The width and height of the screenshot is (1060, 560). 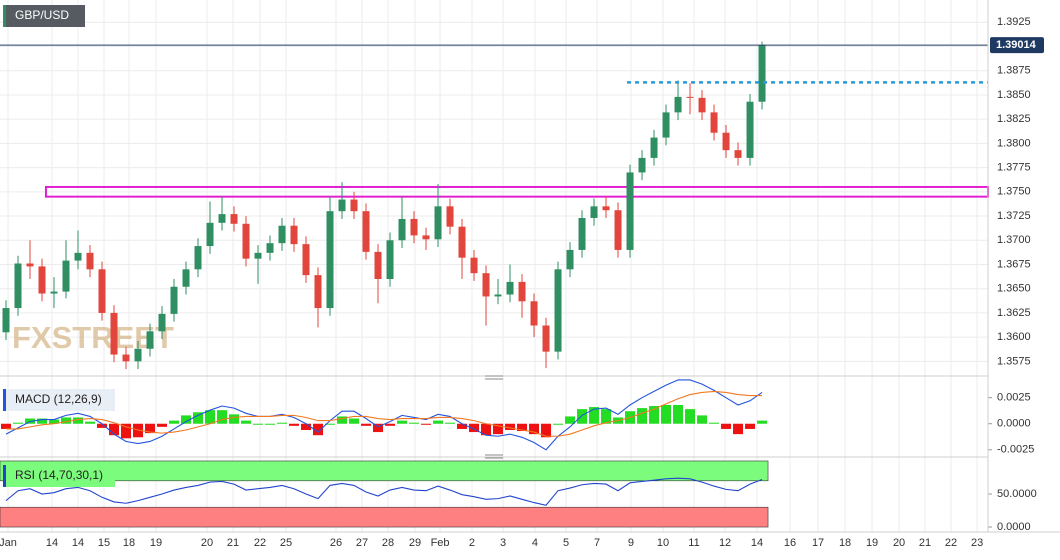 I want to click on y-tick-label: 1.3850, so click(x=1014, y=95).